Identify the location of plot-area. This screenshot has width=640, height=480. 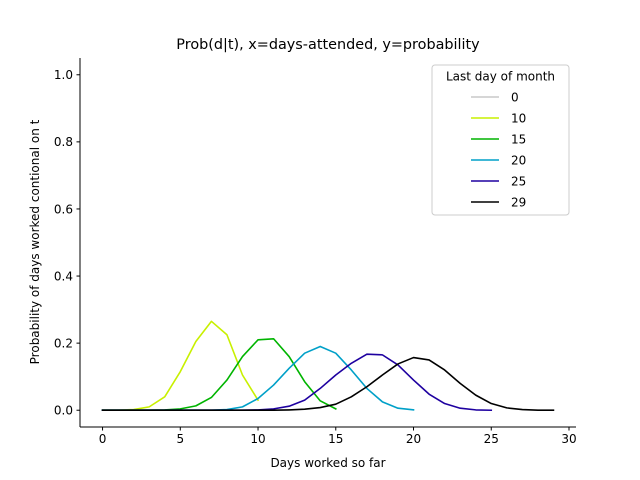
(328, 366).